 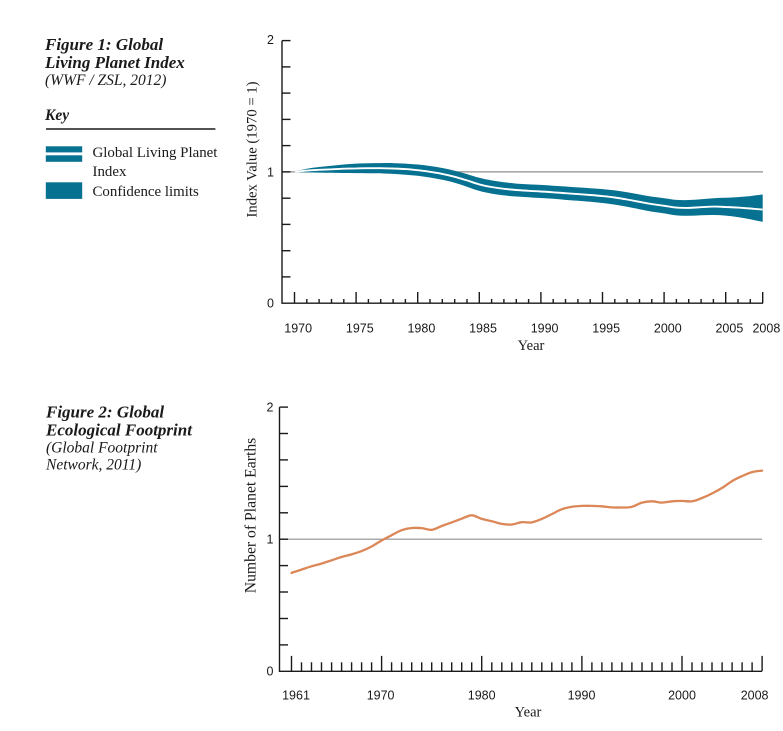 What do you see at coordinates (253, 149) in the screenshot?
I see `svg-text: Index Value (1970 = 1)` at bounding box center [253, 149].